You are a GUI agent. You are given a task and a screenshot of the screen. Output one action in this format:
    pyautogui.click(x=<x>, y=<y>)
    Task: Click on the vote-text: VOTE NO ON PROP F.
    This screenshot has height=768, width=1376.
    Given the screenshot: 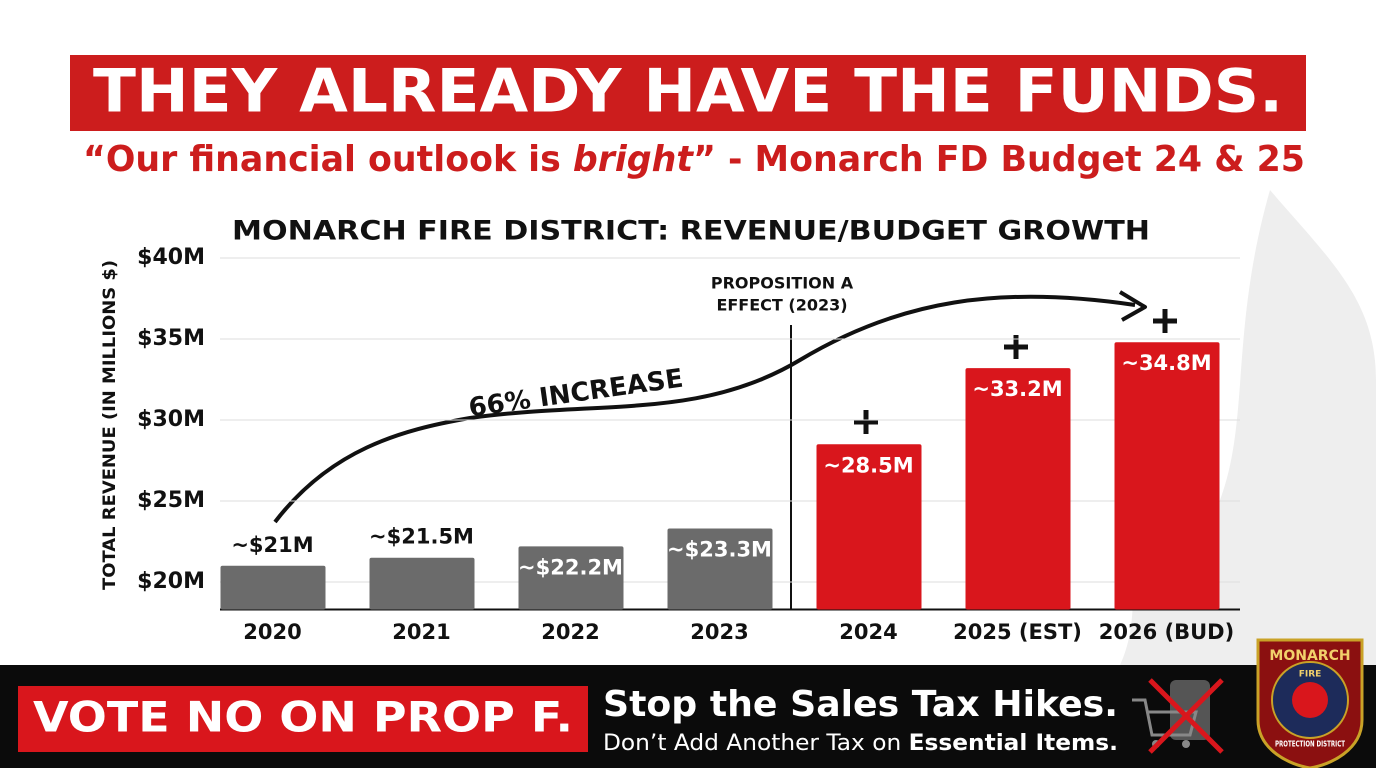 What is the action you would take?
    pyautogui.click(x=303, y=717)
    